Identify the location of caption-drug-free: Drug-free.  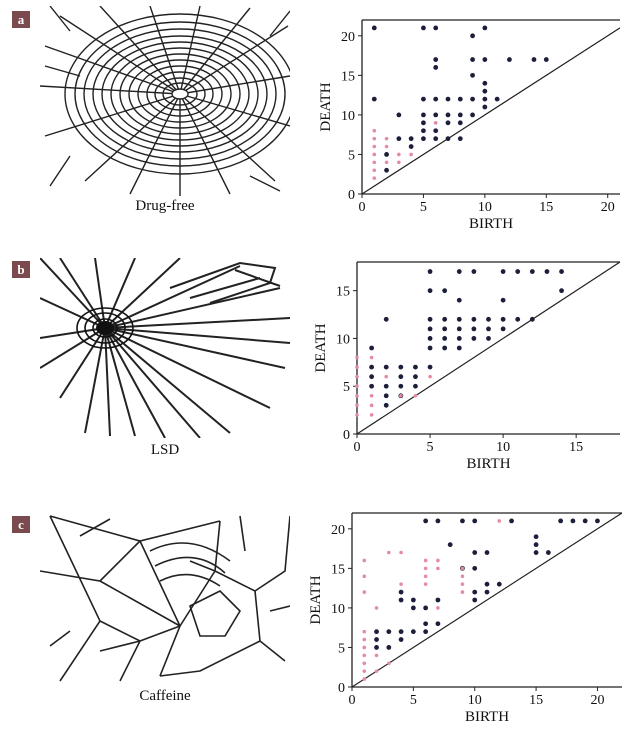
(165, 206).